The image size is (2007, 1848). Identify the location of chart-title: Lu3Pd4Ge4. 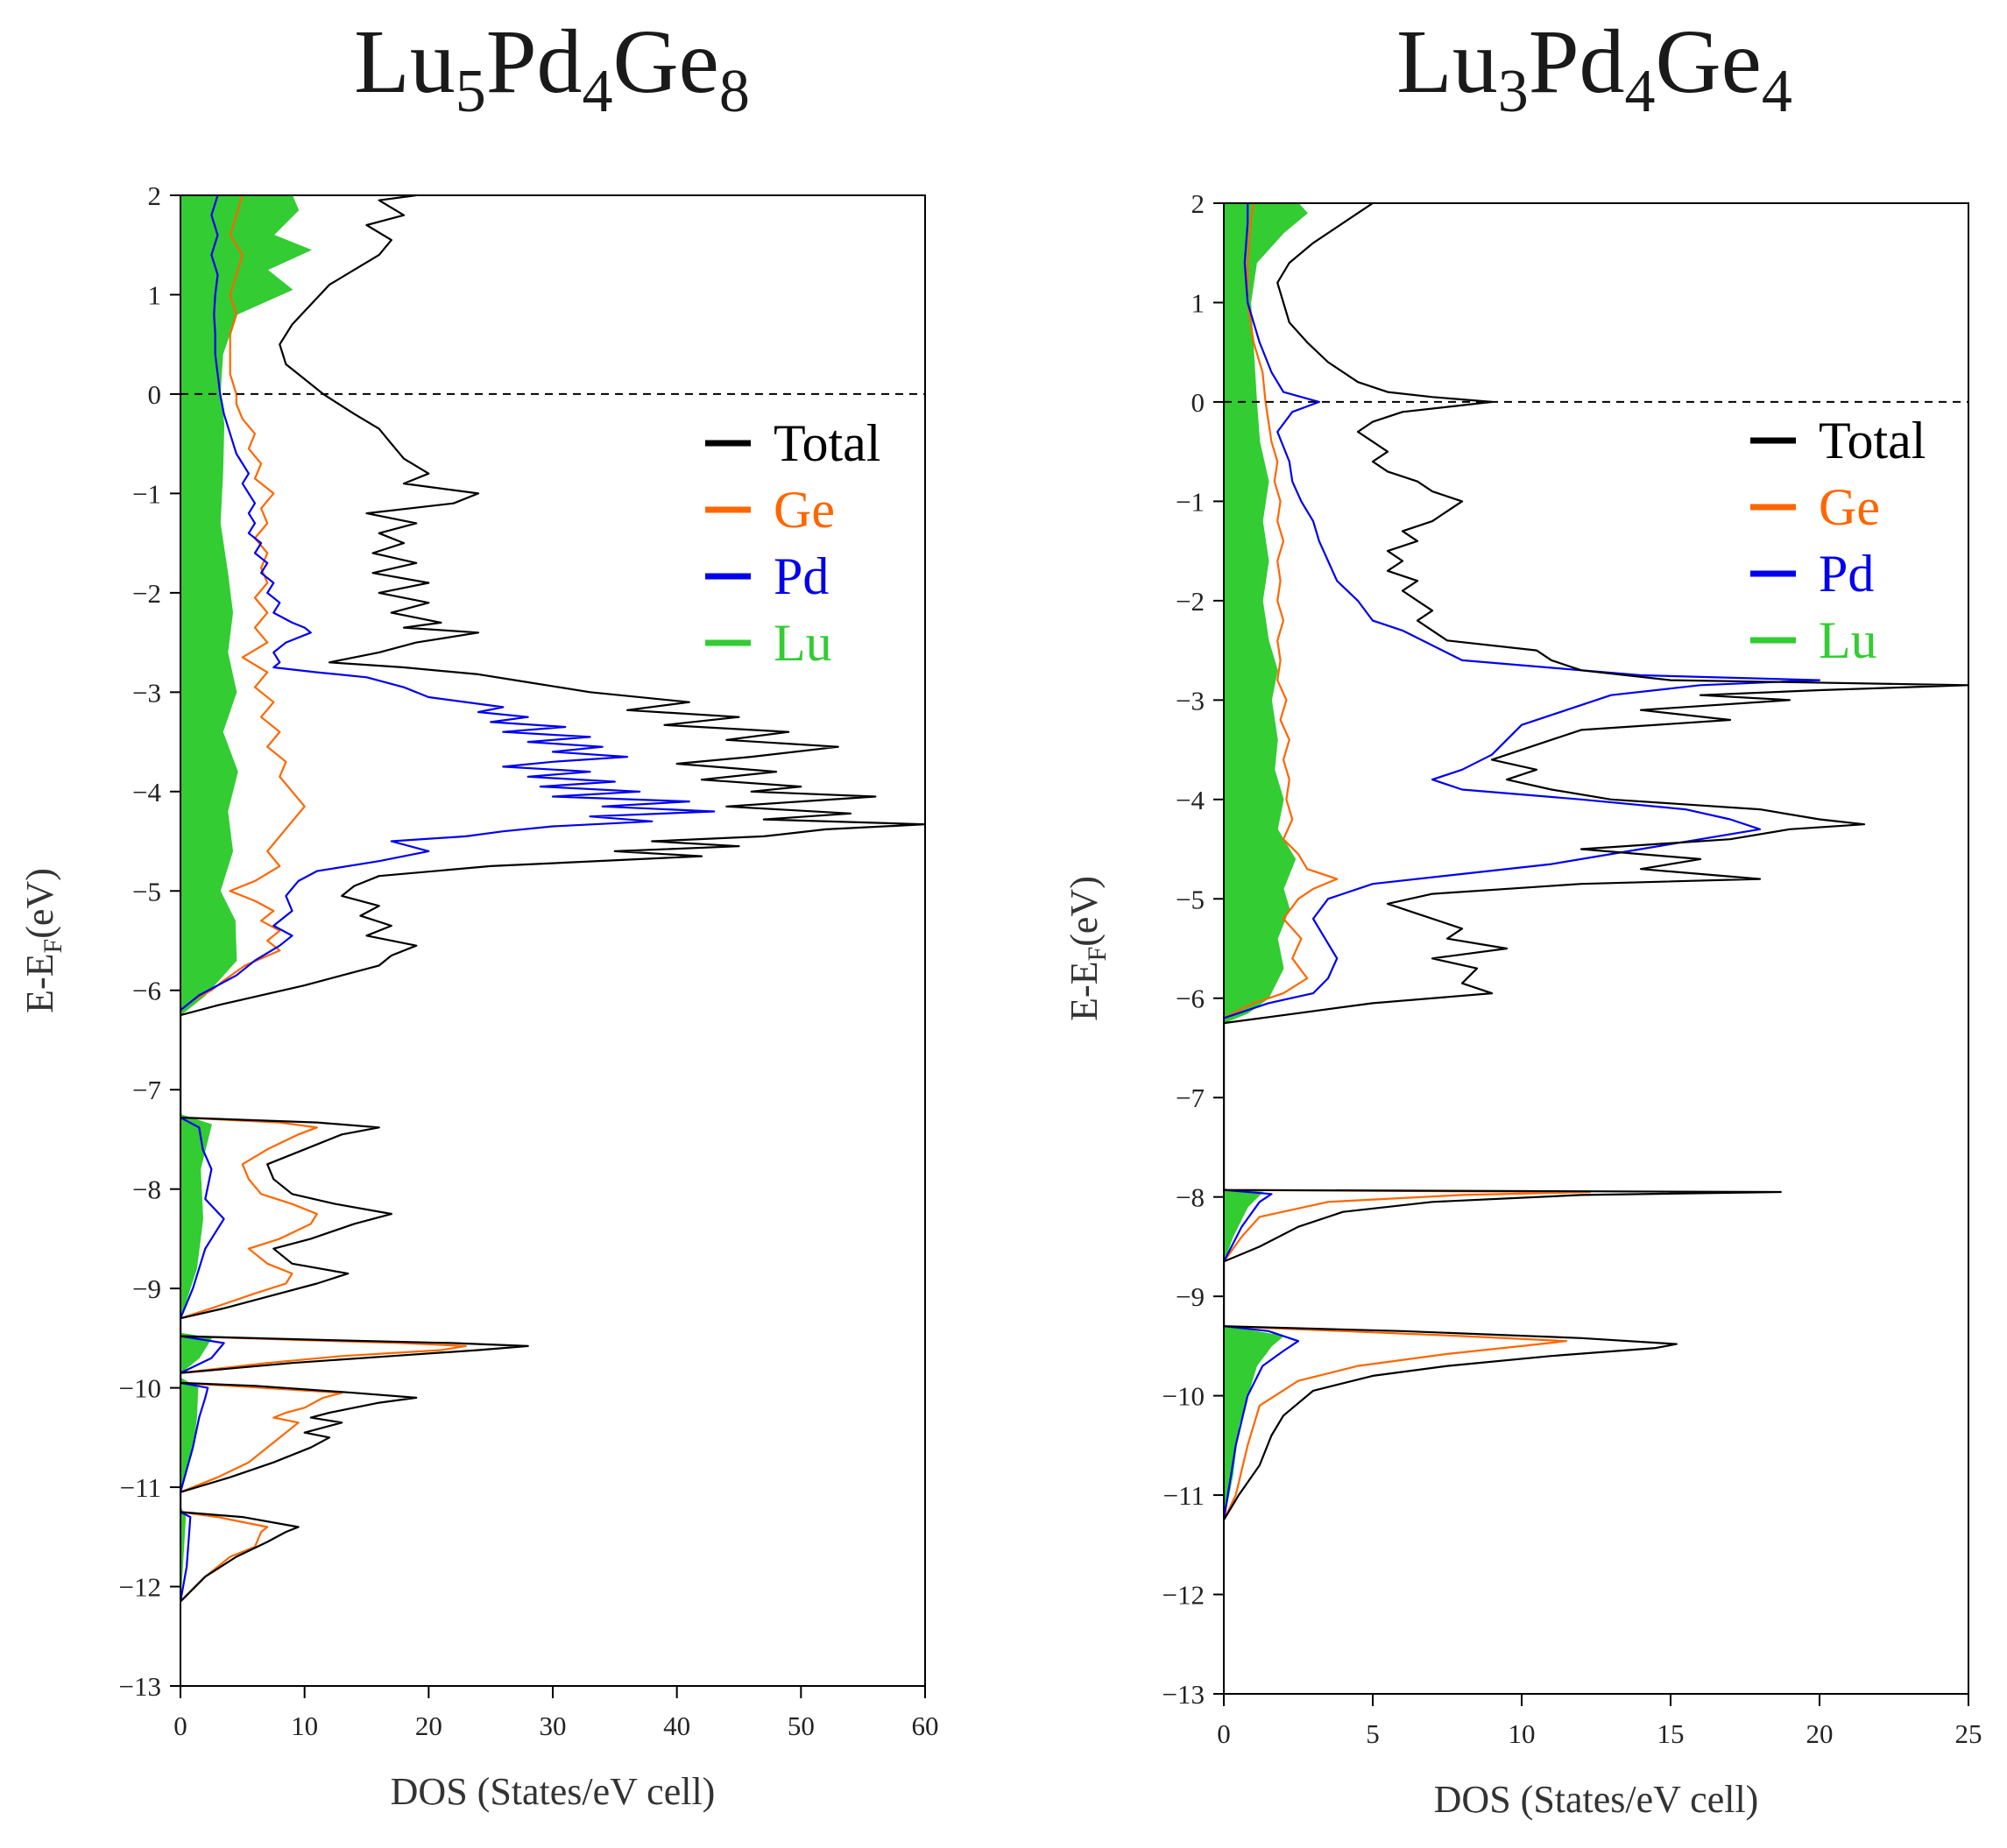
(1594, 68).